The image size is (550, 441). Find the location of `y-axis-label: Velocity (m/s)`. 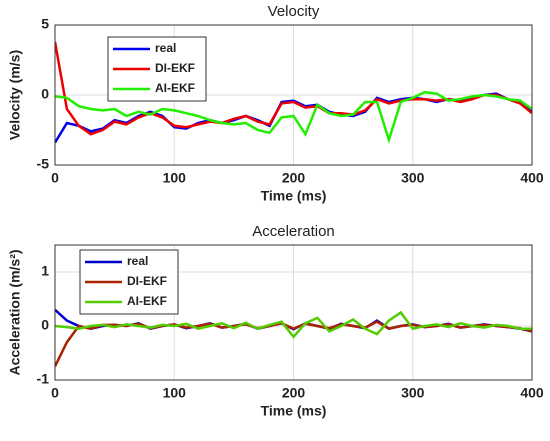

y-axis-label: Velocity (m/s) is located at coordinates (15, 95).